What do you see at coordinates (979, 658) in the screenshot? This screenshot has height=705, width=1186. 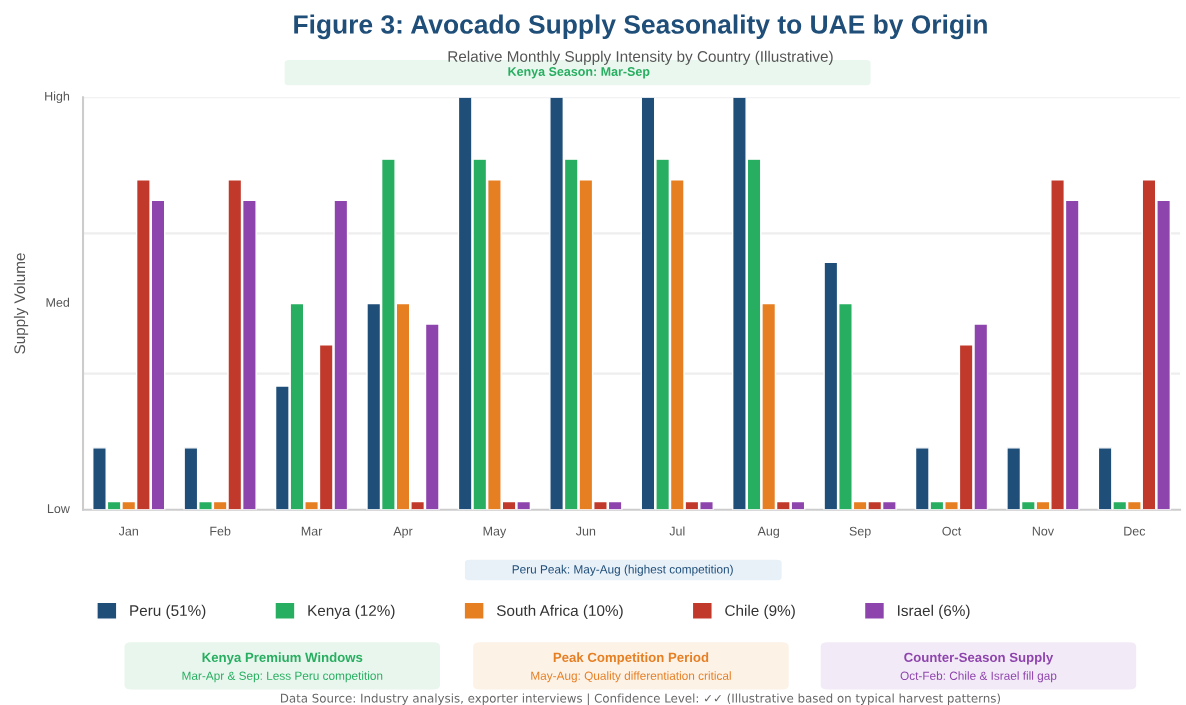 I see `text: Counter-Season Supply` at bounding box center [979, 658].